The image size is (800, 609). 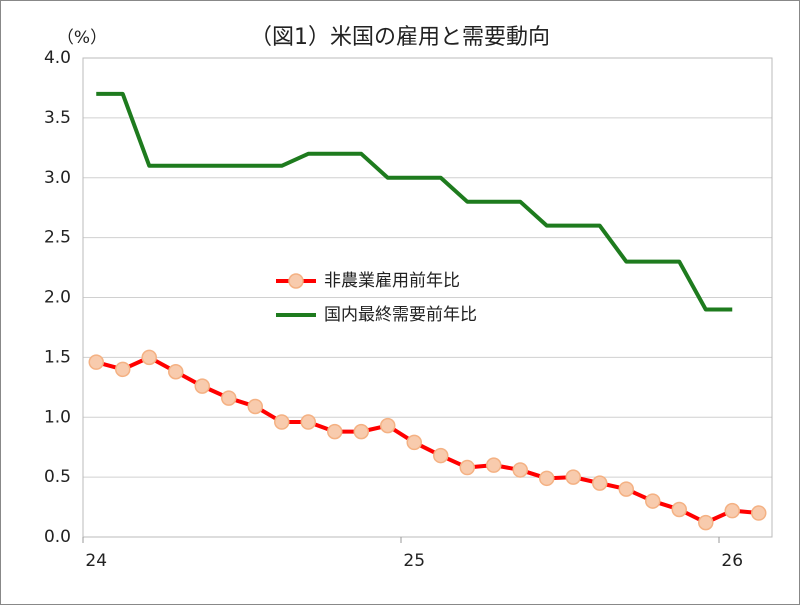 I want to click on x-tick-label: 24, so click(x=96, y=561).